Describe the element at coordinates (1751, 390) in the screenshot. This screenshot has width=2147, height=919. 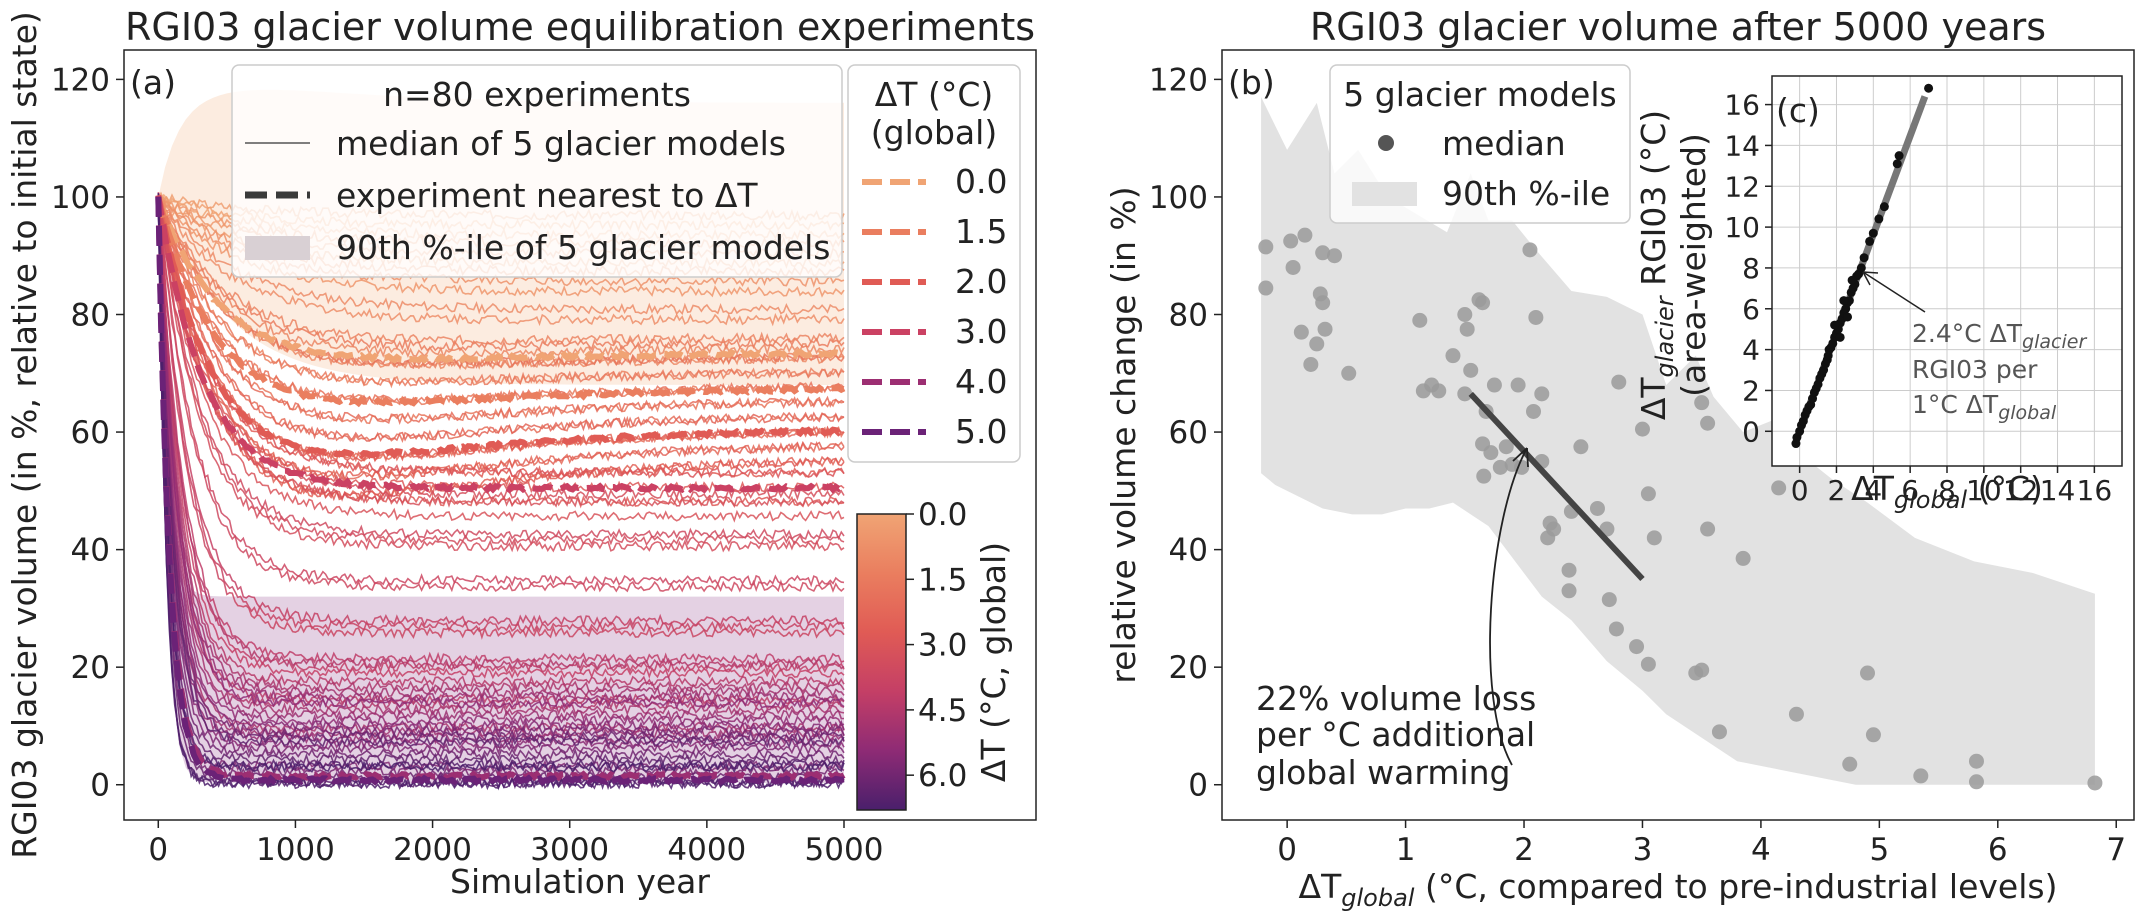
I see `y-tick-label: 2` at that location.